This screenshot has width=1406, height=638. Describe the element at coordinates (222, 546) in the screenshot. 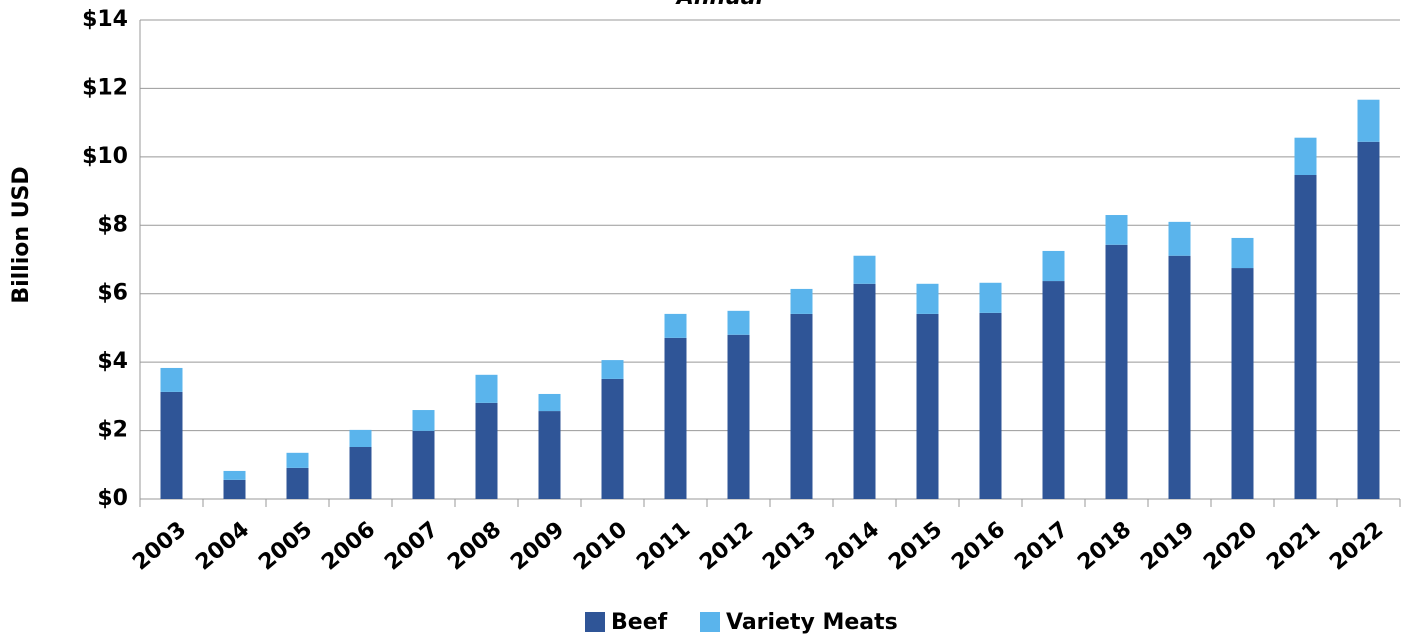

I see `x-tick-label: 2004` at that location.